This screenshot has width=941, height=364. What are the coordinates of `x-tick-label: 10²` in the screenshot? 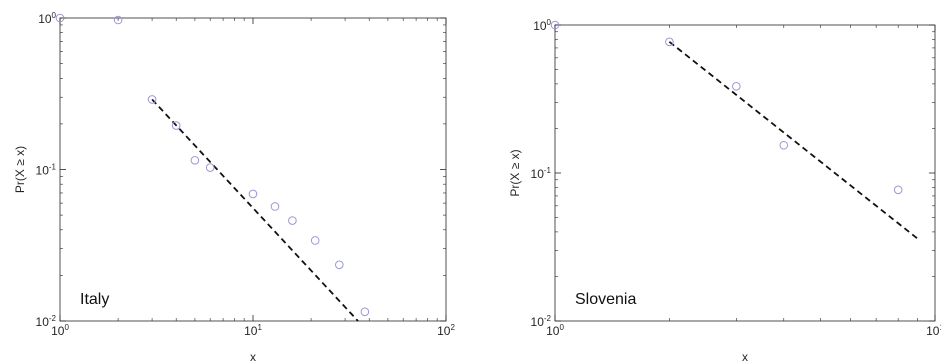 It's located at (446, 330).